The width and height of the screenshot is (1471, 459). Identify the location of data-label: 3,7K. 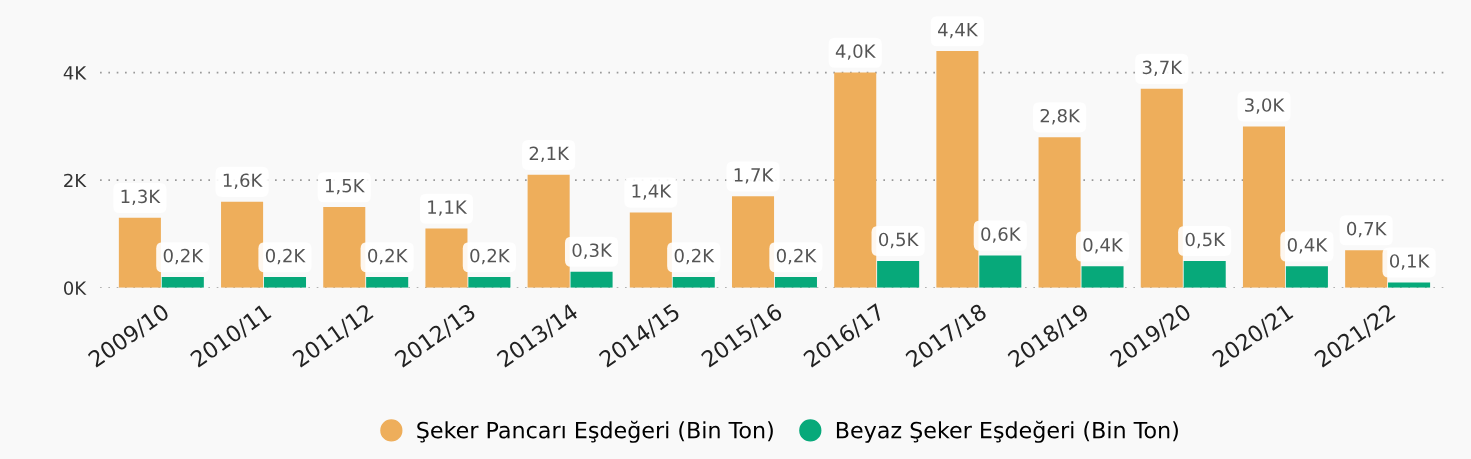
(1162, 68).